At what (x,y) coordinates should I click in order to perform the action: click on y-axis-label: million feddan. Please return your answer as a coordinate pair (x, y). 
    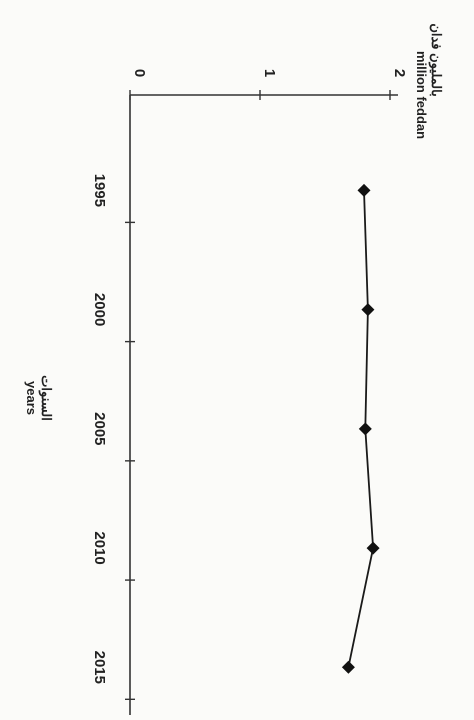
    Looking at the image, I should click on (421, 95).